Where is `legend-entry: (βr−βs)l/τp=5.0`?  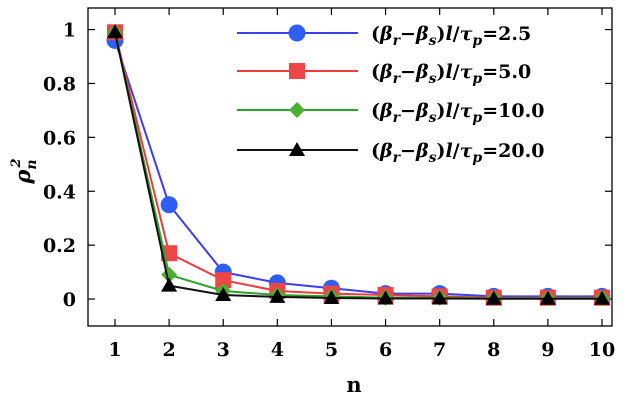 legend-entry: (βr−βs)l/τp=5.0 is located at coordinates (384, 74).